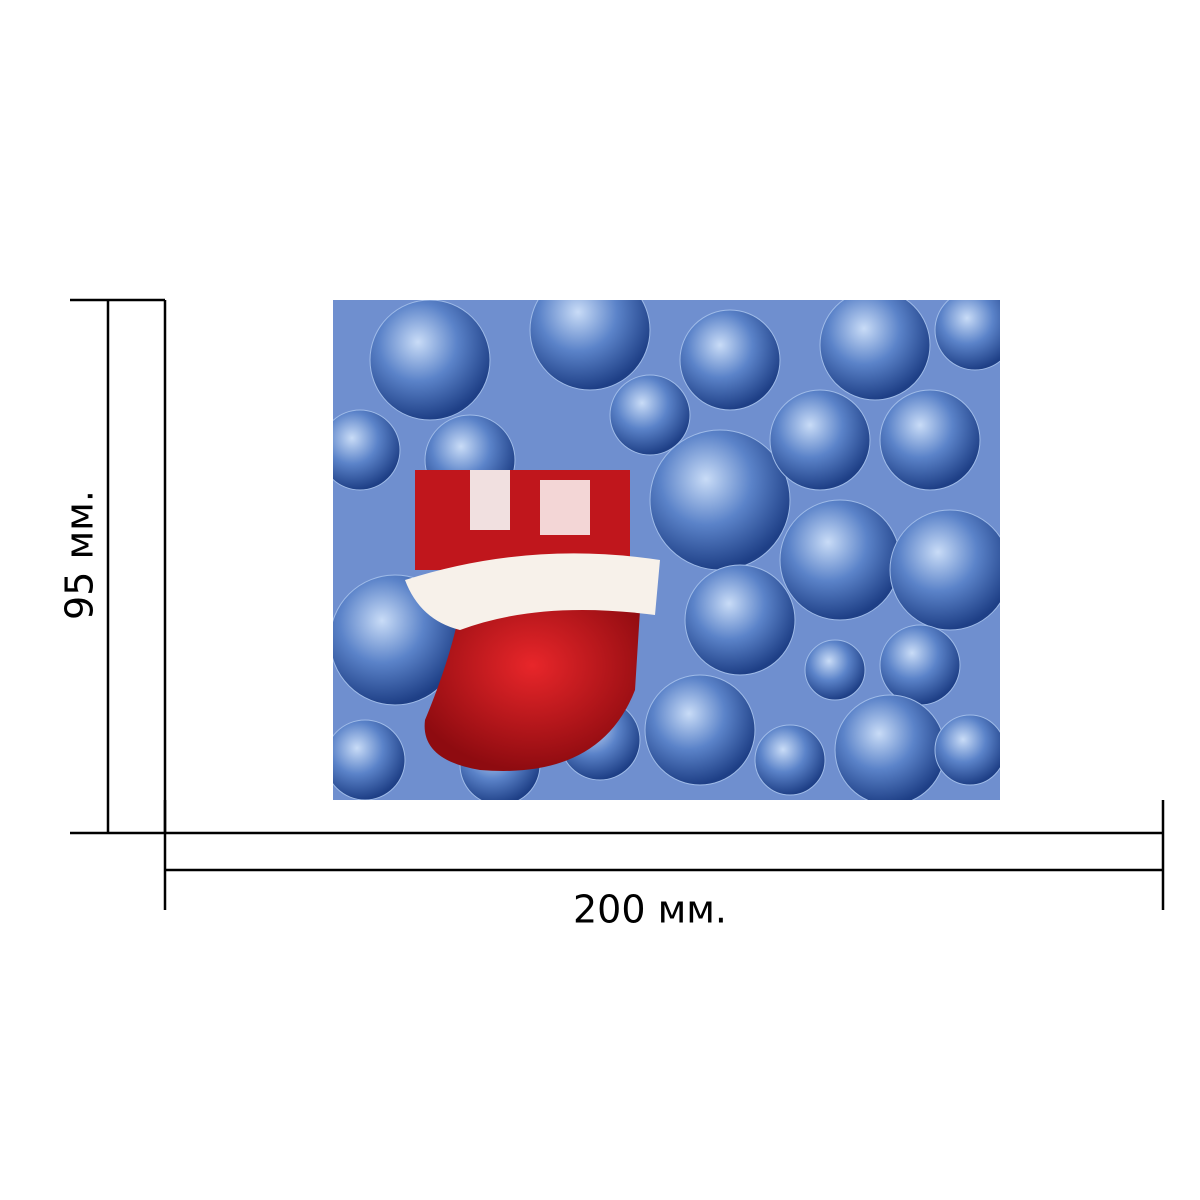 Image resolution: width=1200 pixels, height=1200 pixels. Describe the element at coordinates (80, 555) in the screenshot. I see `height-label: 95 мм.` at that location.